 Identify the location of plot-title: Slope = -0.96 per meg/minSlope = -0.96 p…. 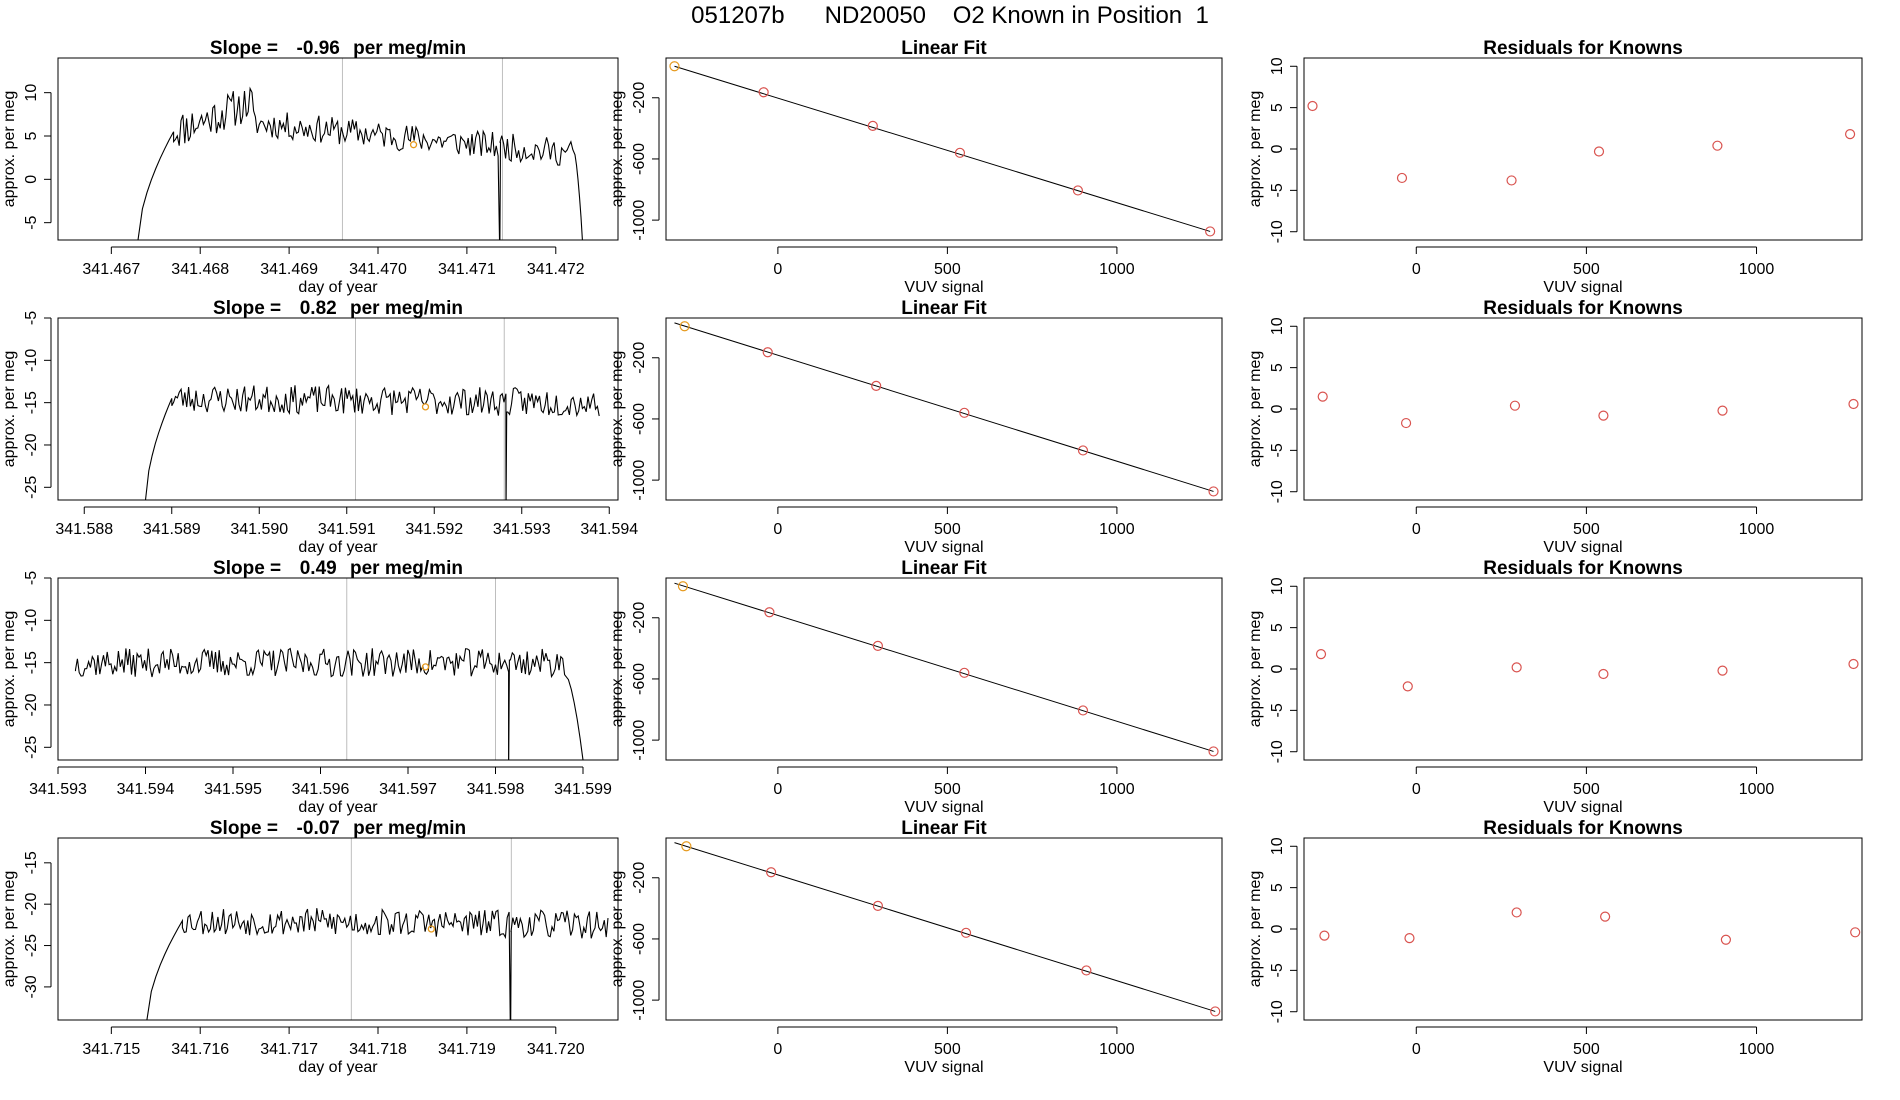
(338, 48).